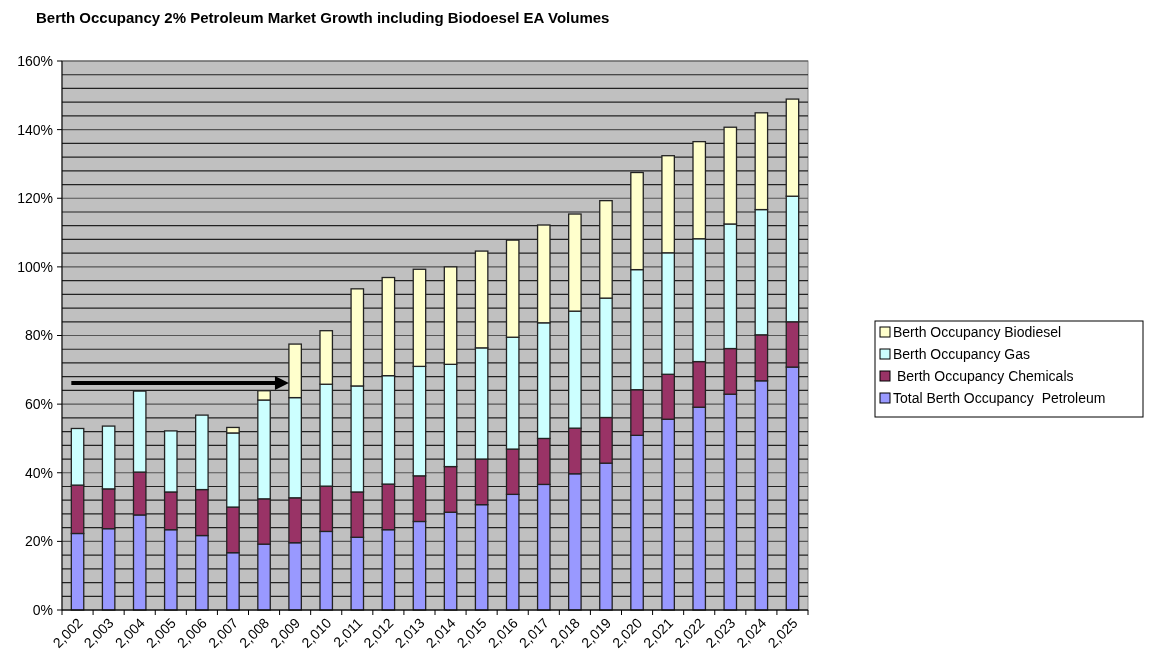 The width and height of the screenshot is (1149, 666). I want to click on y-tick-label: 0%, so click(42, 609).